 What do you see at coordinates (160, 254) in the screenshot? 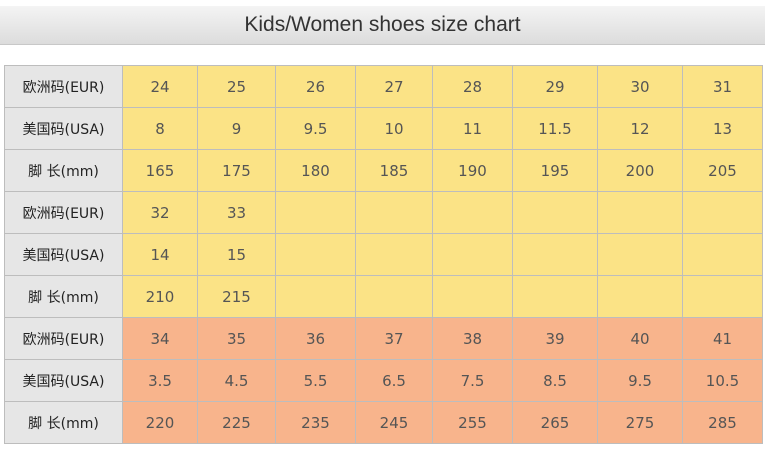
I see `size-cell: 14` at bounding box center [160, 254].